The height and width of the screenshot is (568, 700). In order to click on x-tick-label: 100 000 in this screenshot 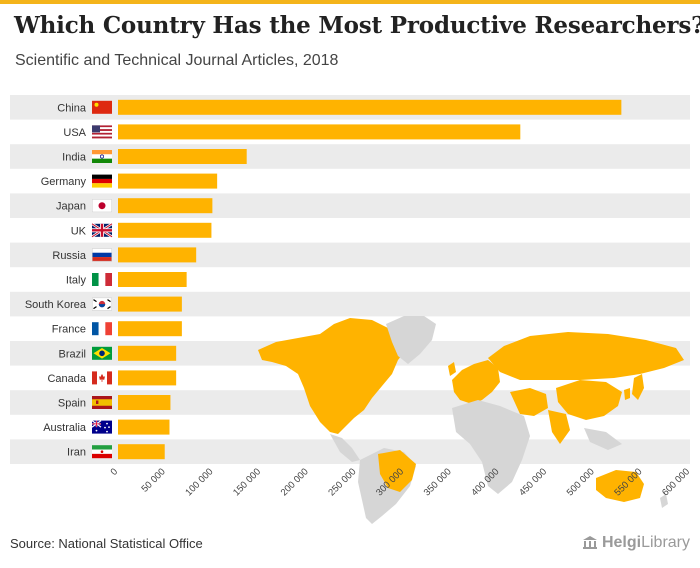, I will do `click(199, 482)`.